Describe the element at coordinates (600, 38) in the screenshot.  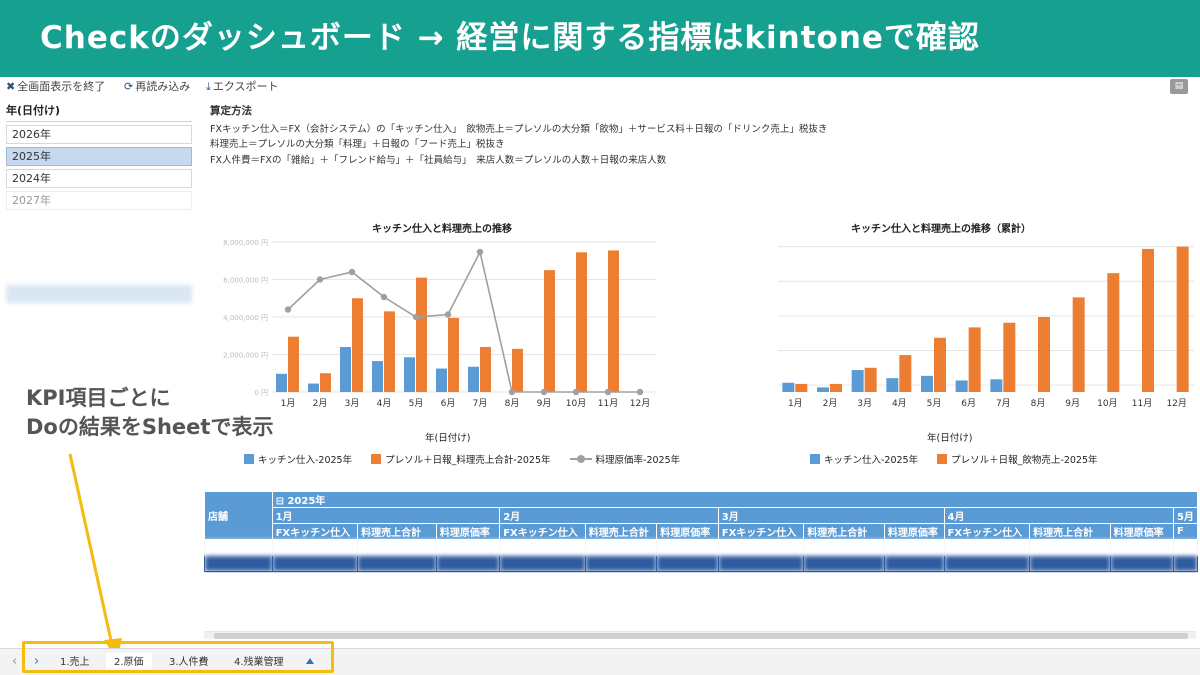
I see `slide-title-banner: Checkのダッシュボード → 経営に関する指標はkintoneで確認` at that location.